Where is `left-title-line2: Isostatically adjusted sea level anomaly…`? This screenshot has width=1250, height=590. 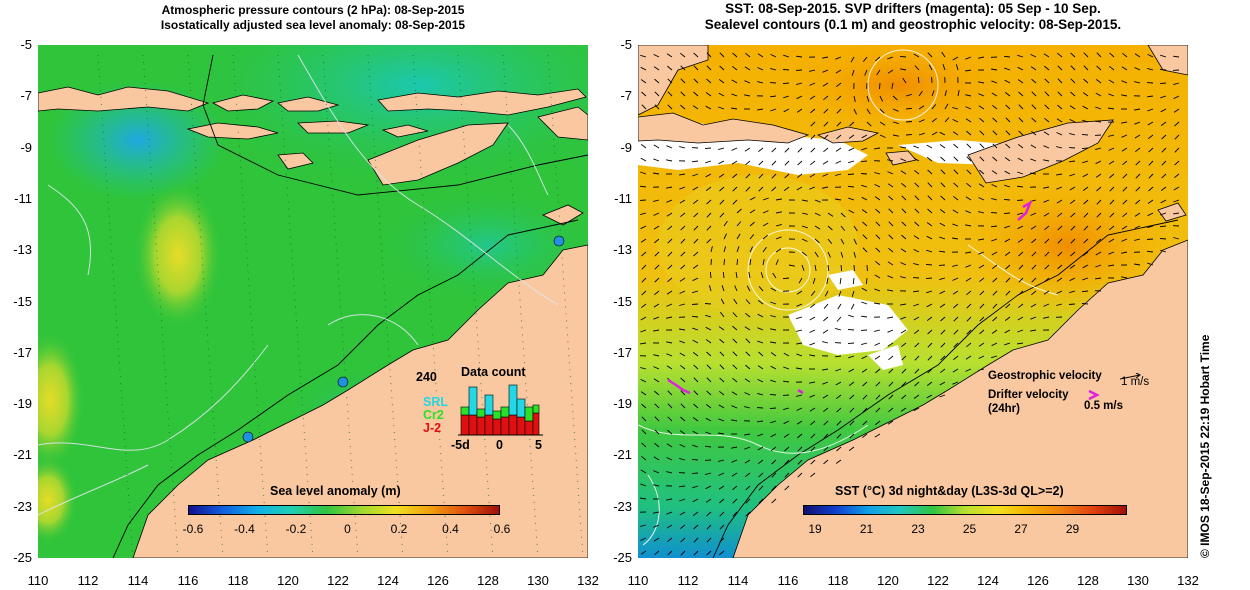
left-title-line2: Isostatically adjusted sea level anomaly… is located at coordinates (313, 25).